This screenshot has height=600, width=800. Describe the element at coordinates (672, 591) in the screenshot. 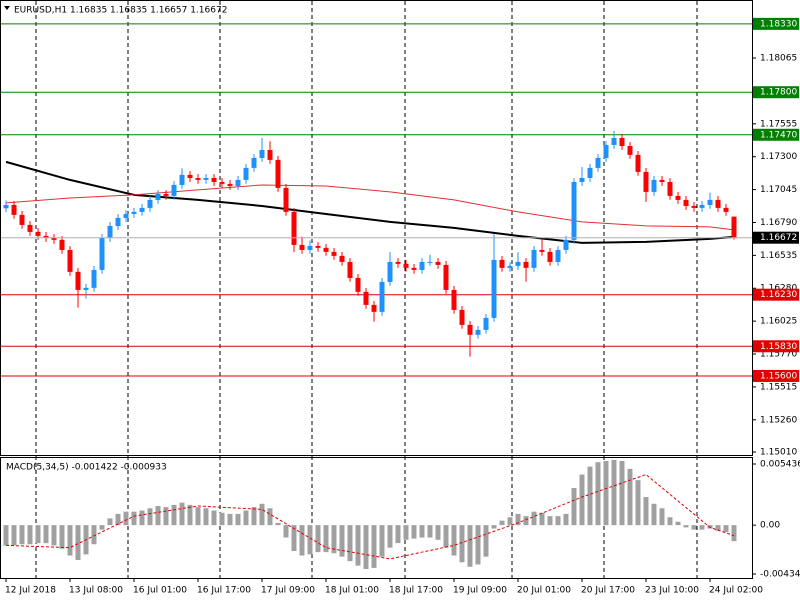

I see `x-tick-label: 23 Jul 10:00` at that location.